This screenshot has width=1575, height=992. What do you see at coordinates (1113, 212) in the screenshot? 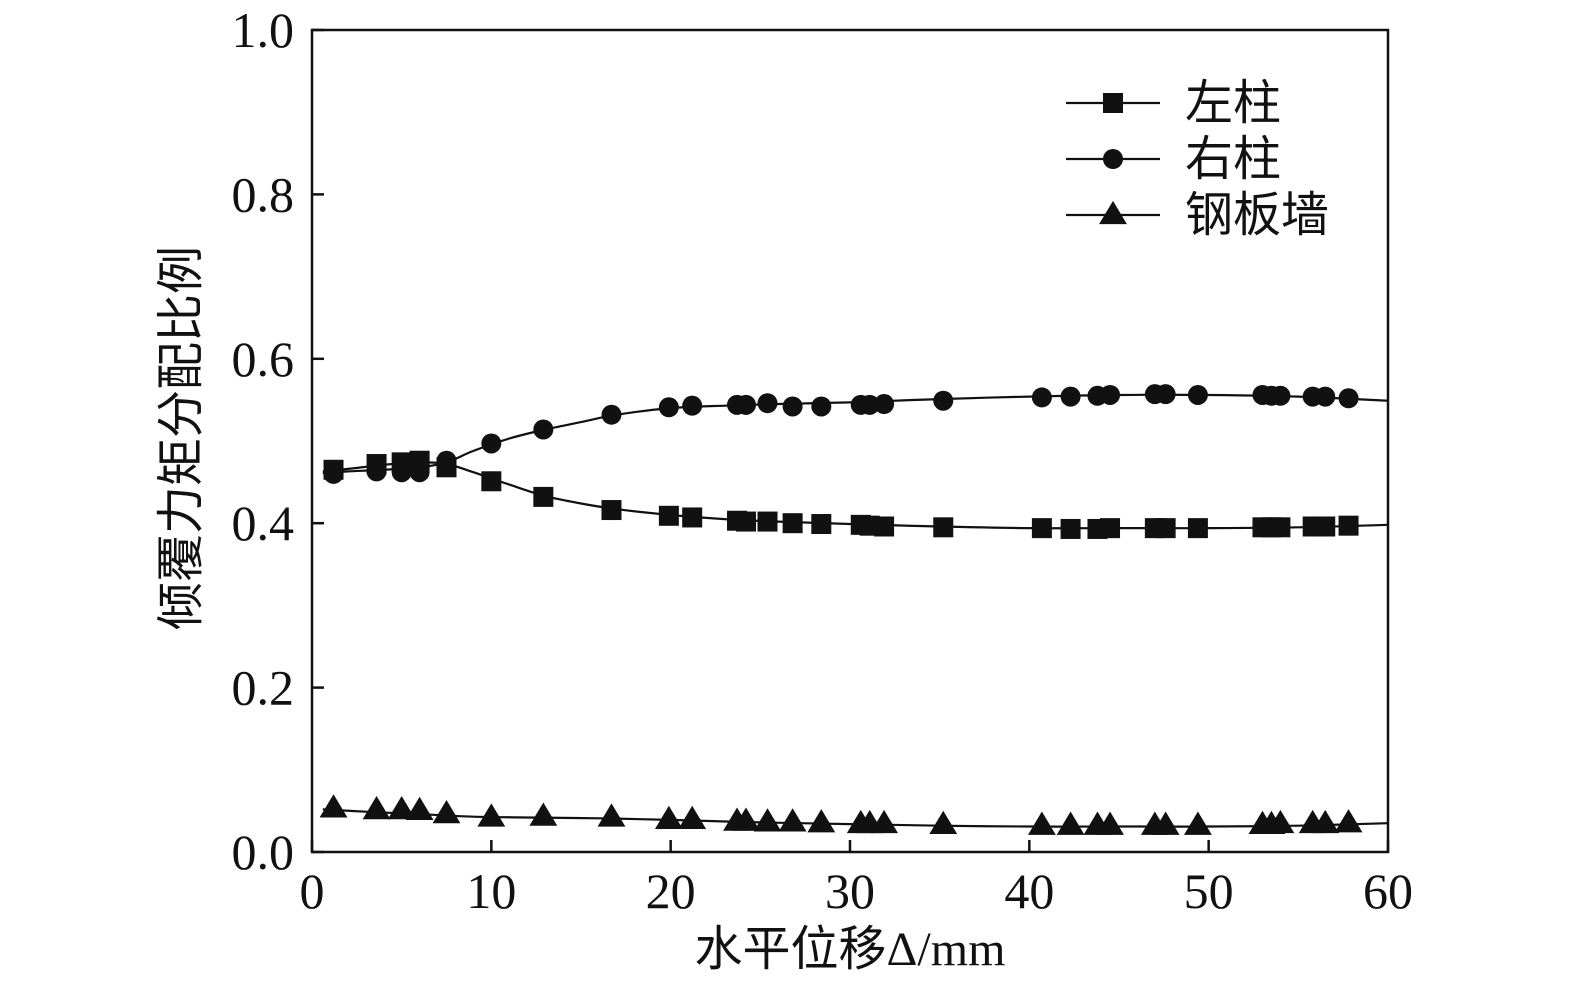
I see `legend-marker-triangle` at bounding box center [1113, 212].